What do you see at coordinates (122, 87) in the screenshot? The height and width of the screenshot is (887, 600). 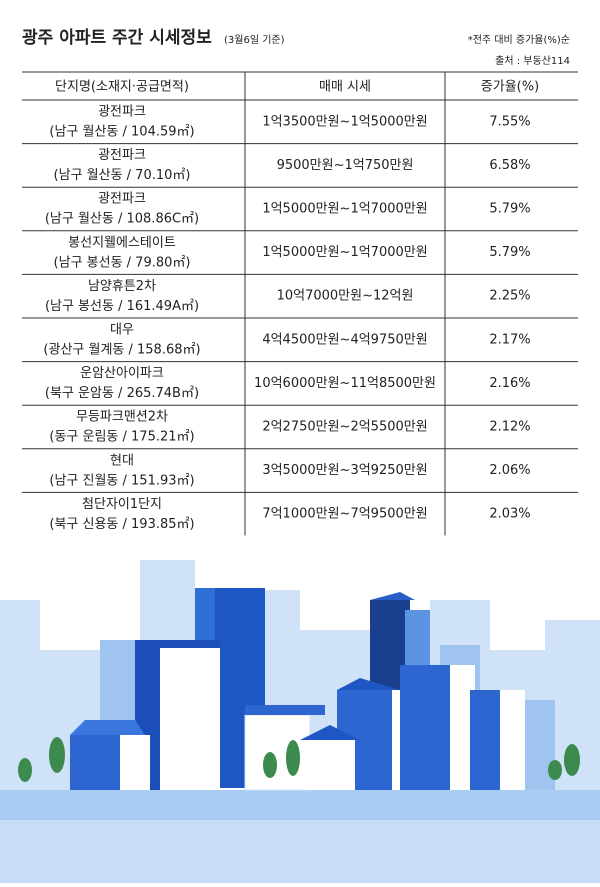 I see `column-header: 단지명(소재지·공급면적)` at bounding box center [122, 87].